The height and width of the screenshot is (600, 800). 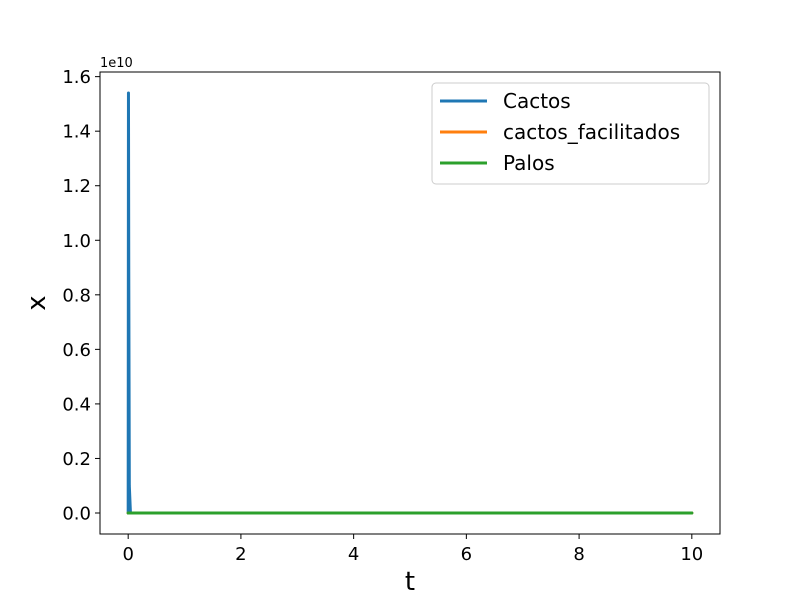 What do you see at coordinates (537, 101) in the screenshot?
I see `legend-label-1: Cactos` at bounding box center [537, 101].